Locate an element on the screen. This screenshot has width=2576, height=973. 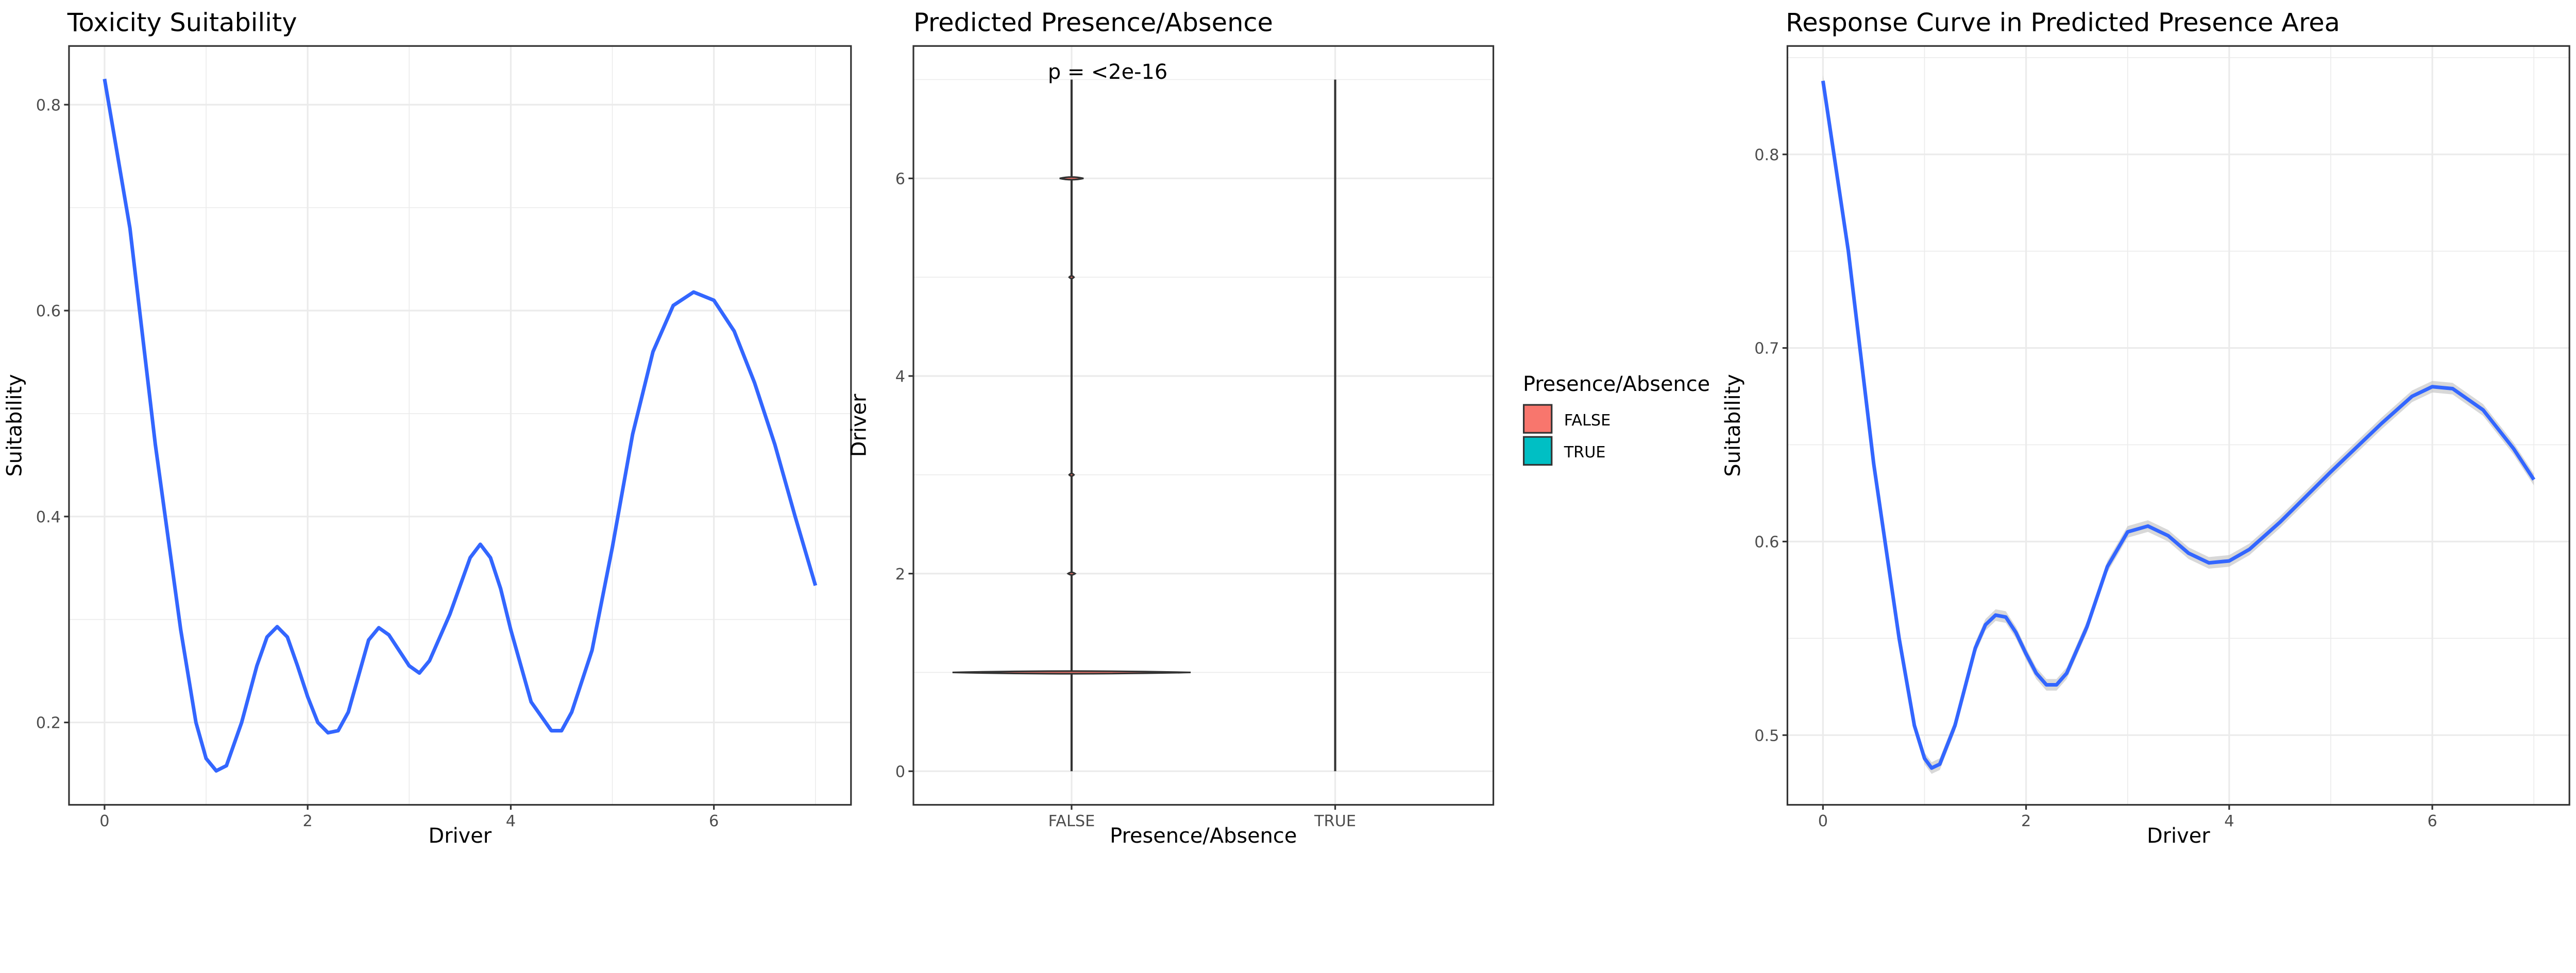
x-tick-label: FALSE is located at coordinates (1071, 821).